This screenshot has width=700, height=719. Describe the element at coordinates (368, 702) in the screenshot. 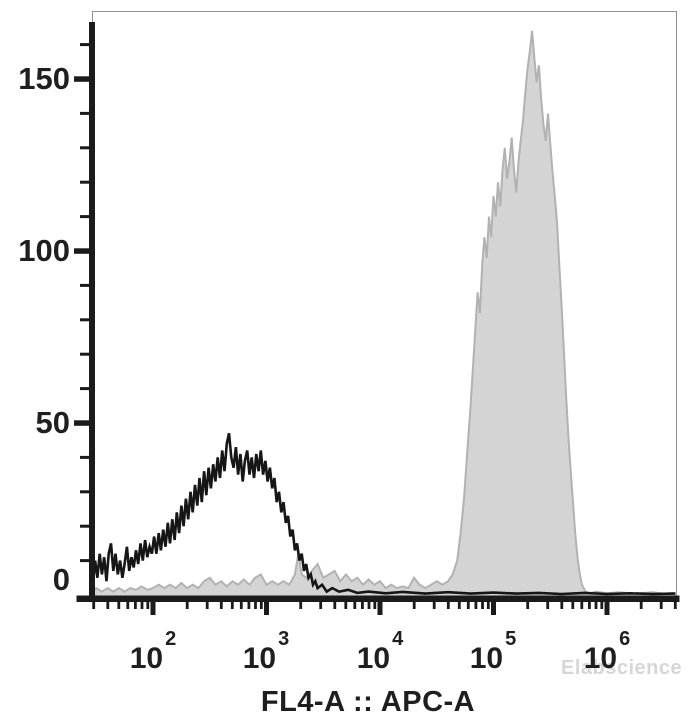

I see `x-axis-title: FL4-A :: APC-A` at that location.